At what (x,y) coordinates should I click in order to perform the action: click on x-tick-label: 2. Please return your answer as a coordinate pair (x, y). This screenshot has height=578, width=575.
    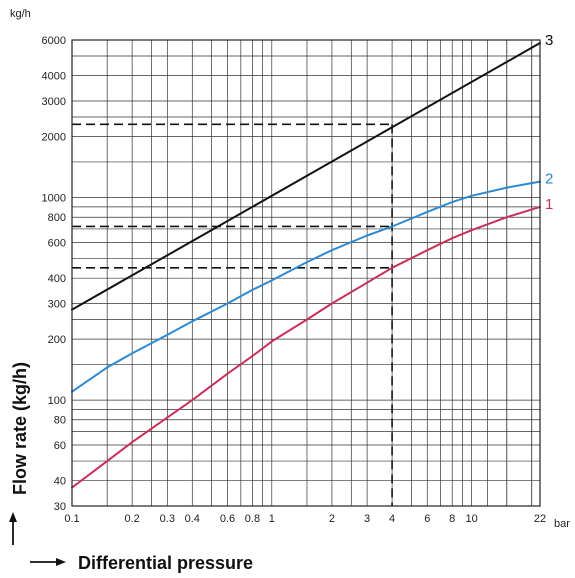
    Looking at the image, I should click on (332, 519).